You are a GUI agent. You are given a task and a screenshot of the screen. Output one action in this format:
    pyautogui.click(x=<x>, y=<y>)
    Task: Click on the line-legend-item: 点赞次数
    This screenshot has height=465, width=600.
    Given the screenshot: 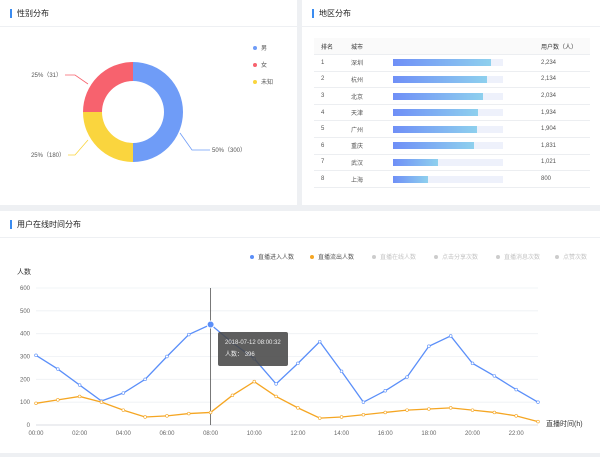 What is the action you would take?
    pyautogui.click(x=571, y=256)
    